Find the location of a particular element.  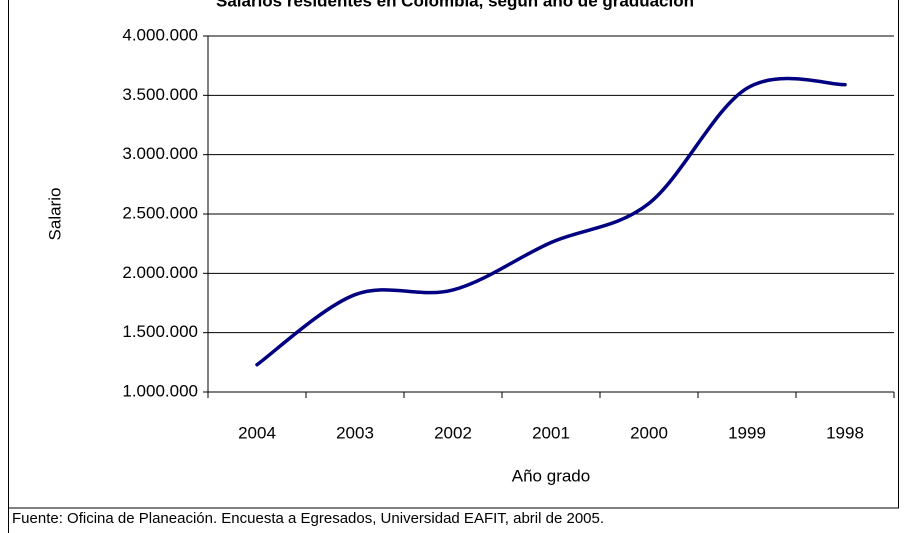

y-tick-label: 1.500.000 is located at coordinates (160, 331).